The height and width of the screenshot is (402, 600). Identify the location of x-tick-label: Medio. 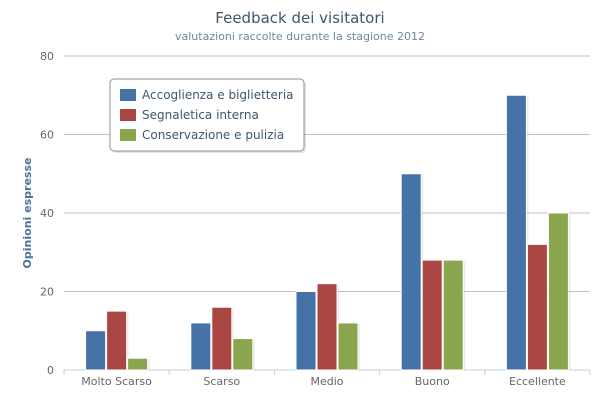
(326, 381).